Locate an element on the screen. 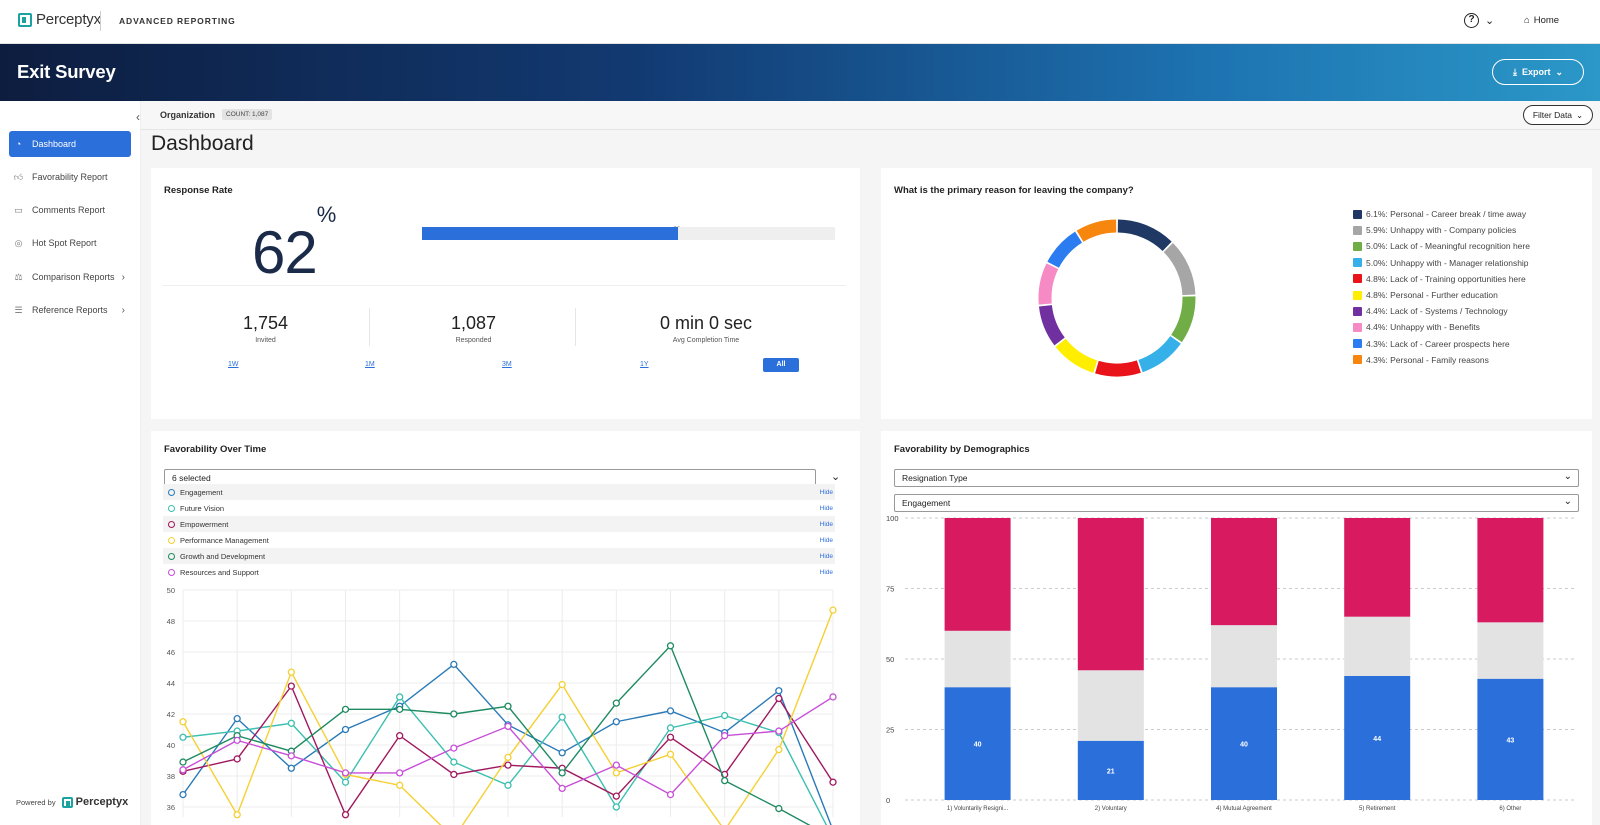 Image resolution: width=1600 pixels, height=825 pixels. collapse-sidebar-icon: ‹ is located at coordinates (138, 117).